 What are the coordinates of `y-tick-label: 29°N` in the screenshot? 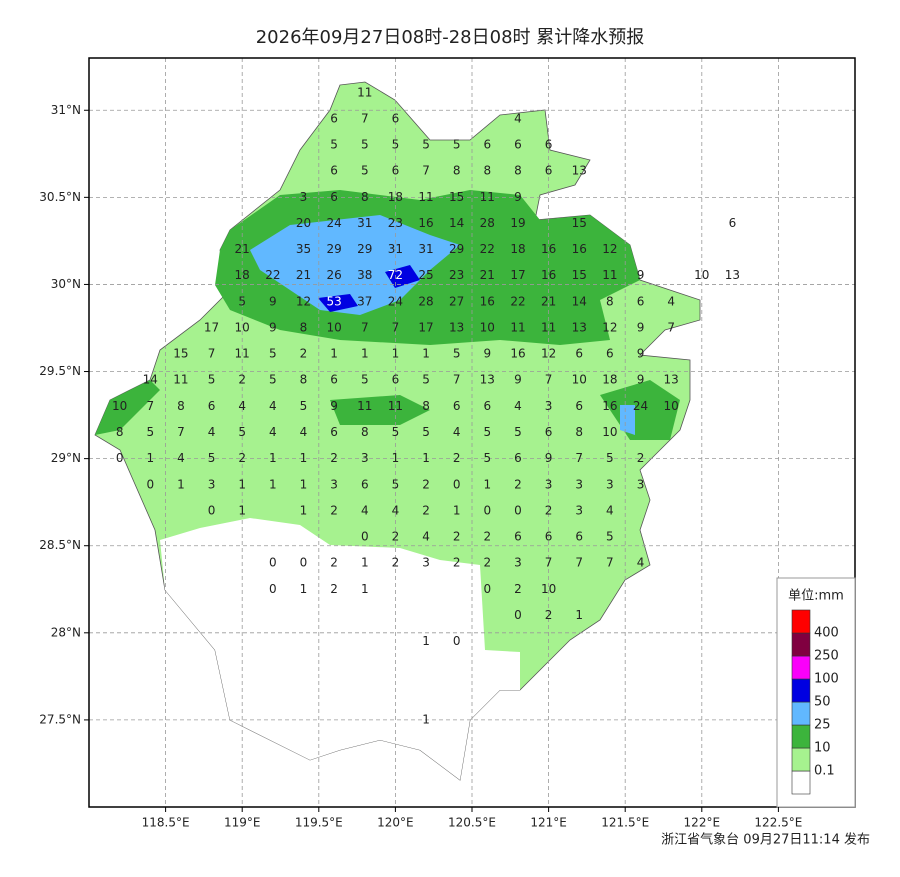 It's located at (66, 458).